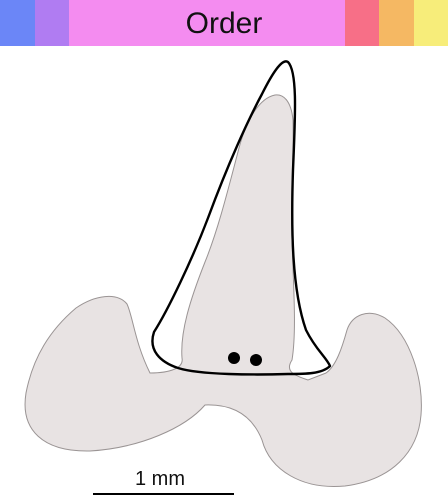 This screenshot has height=500, width=448. I want to click on spot-left, so click(234, 358).